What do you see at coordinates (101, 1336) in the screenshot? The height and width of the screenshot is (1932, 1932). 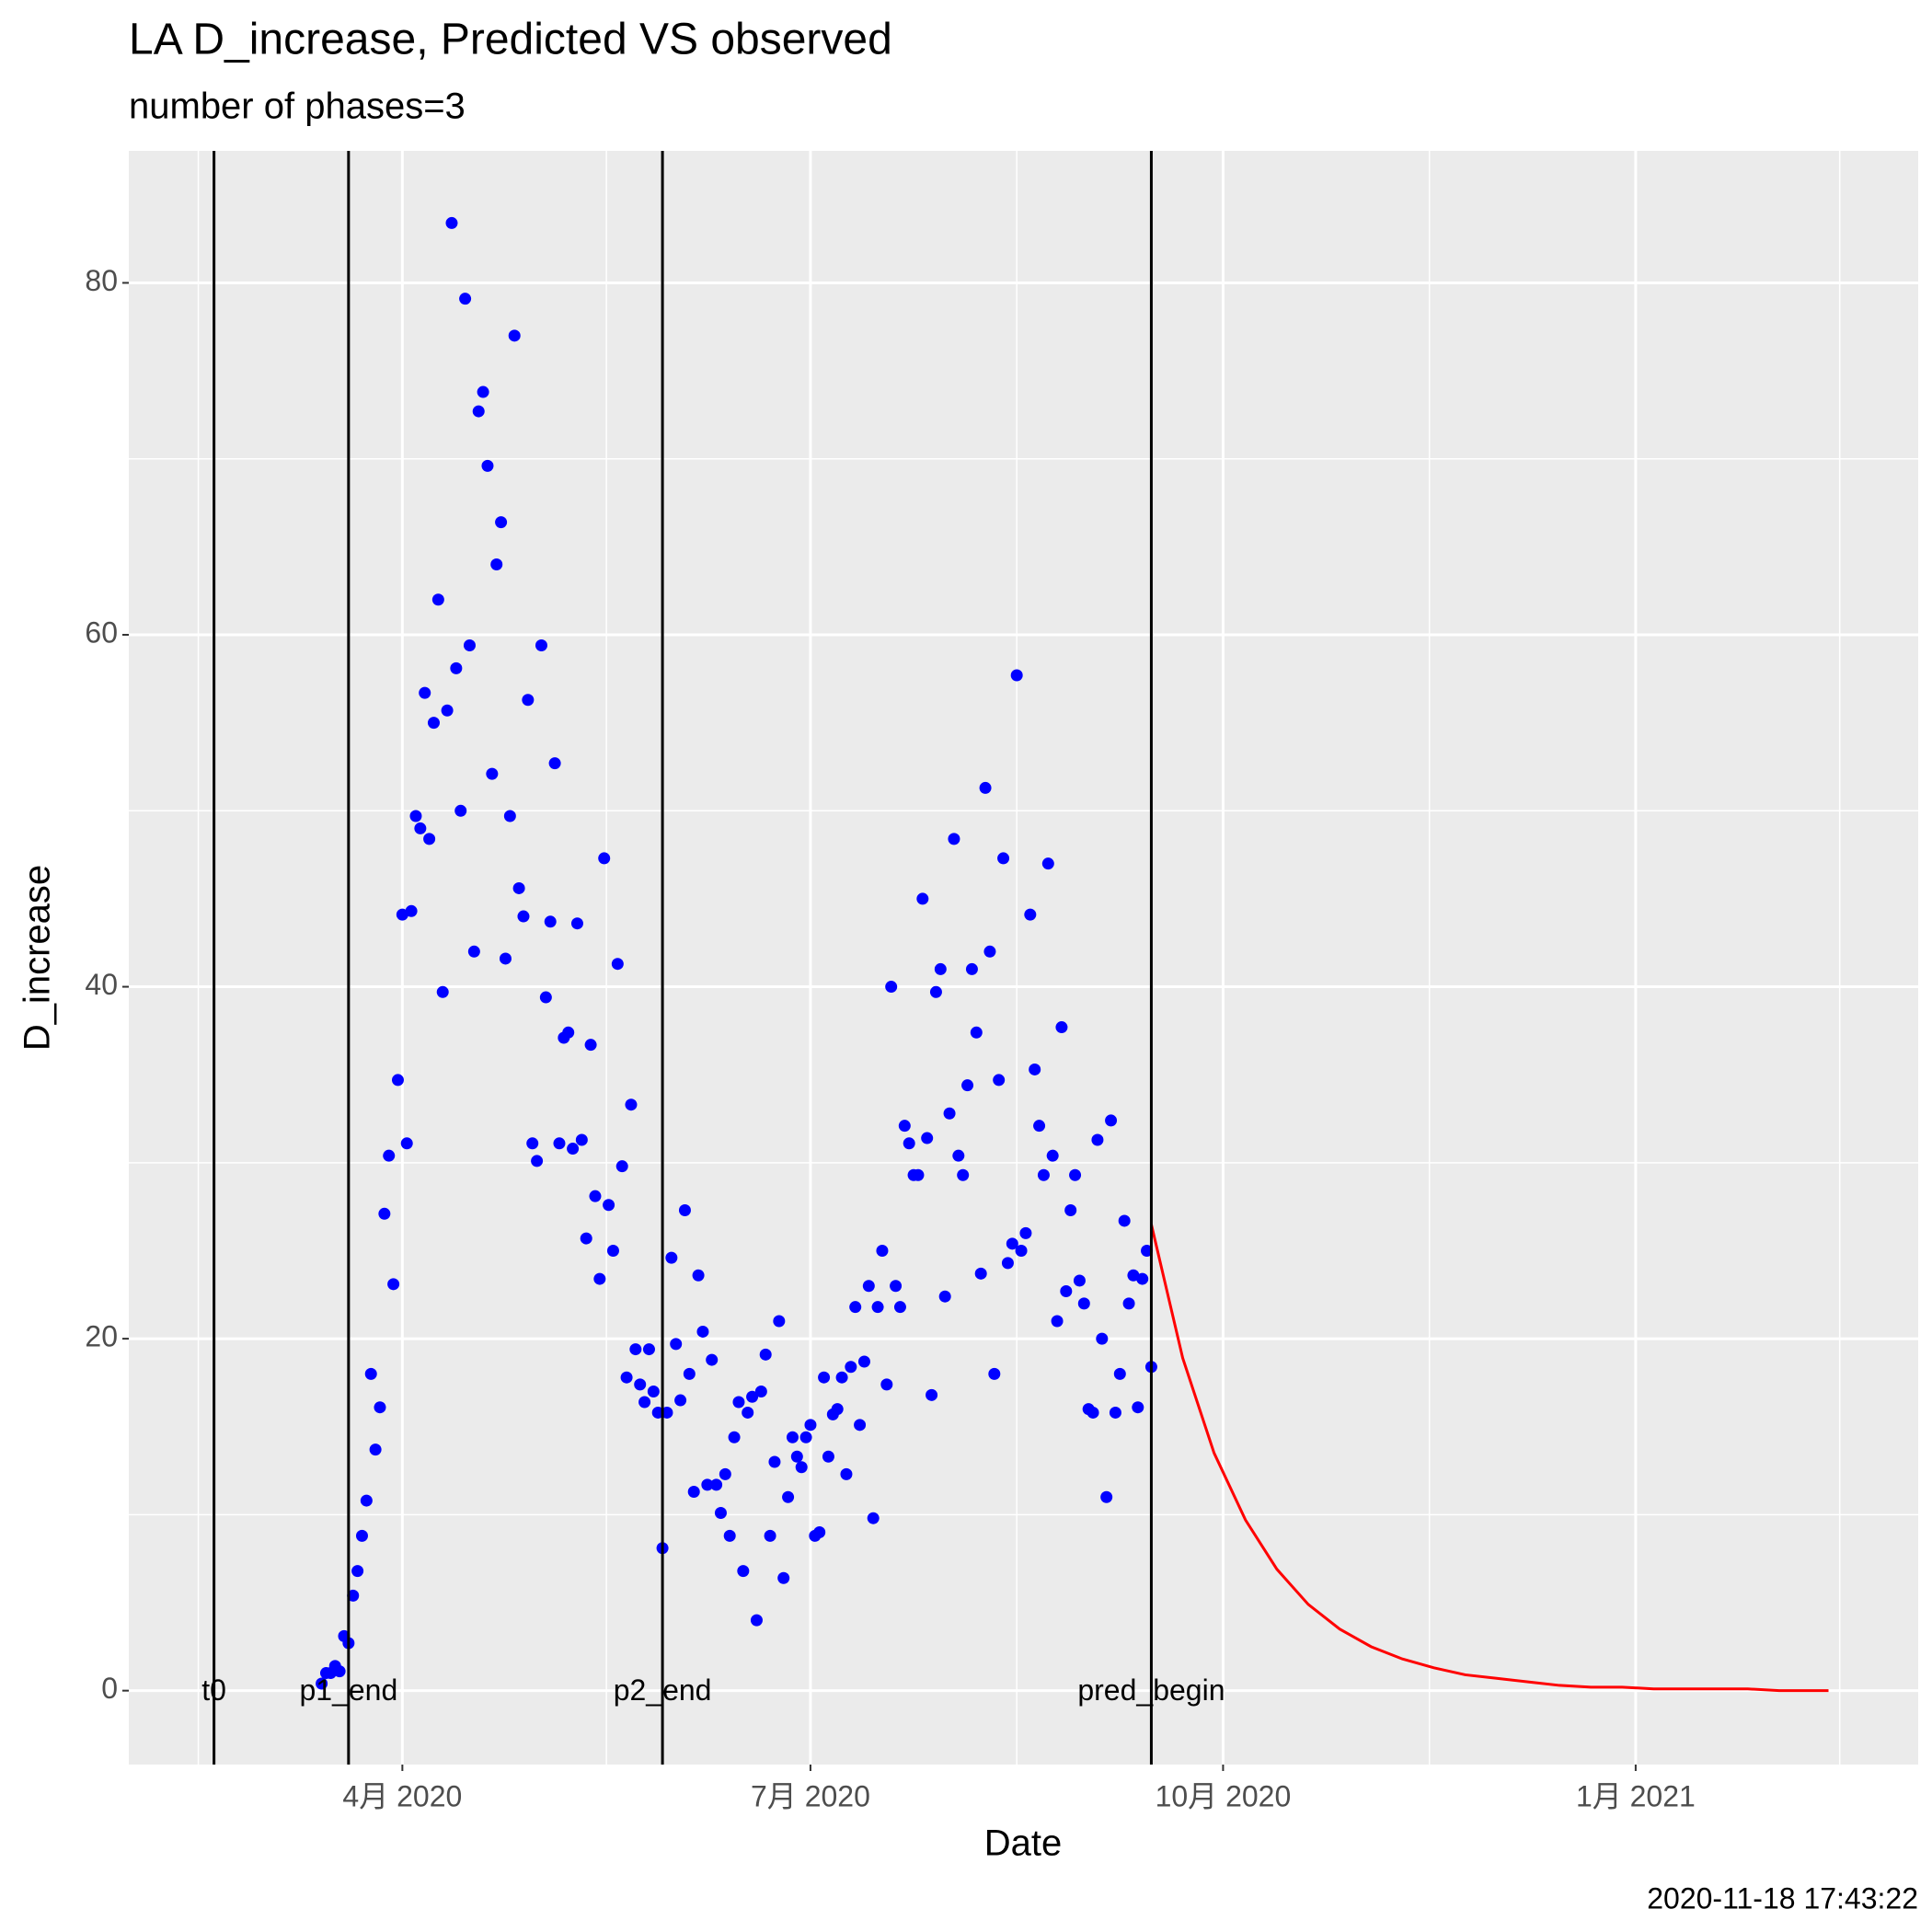 I see `y-tick-label: 20` at bounding box center [101, 1336].